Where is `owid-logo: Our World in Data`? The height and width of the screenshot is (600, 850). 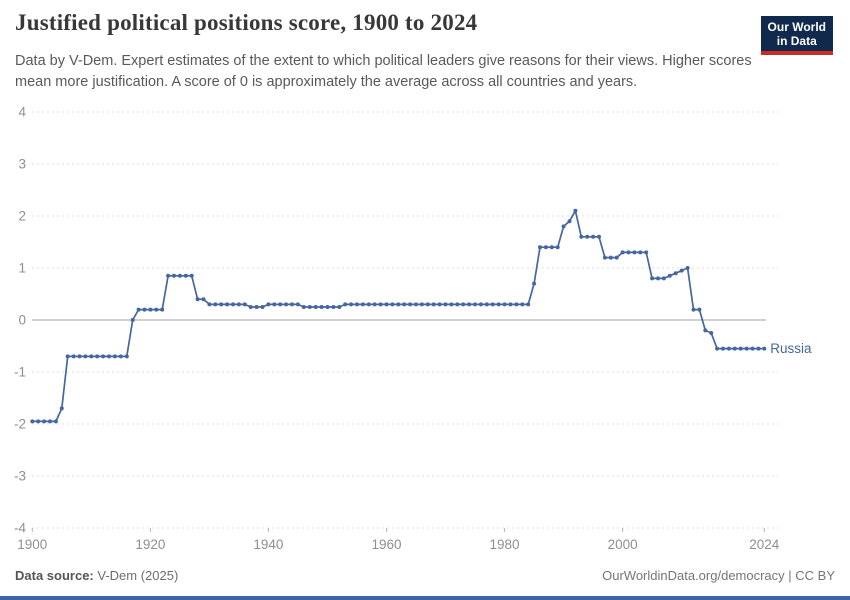
owid-logo: Our World in Data is located at coordinates (796, 35).